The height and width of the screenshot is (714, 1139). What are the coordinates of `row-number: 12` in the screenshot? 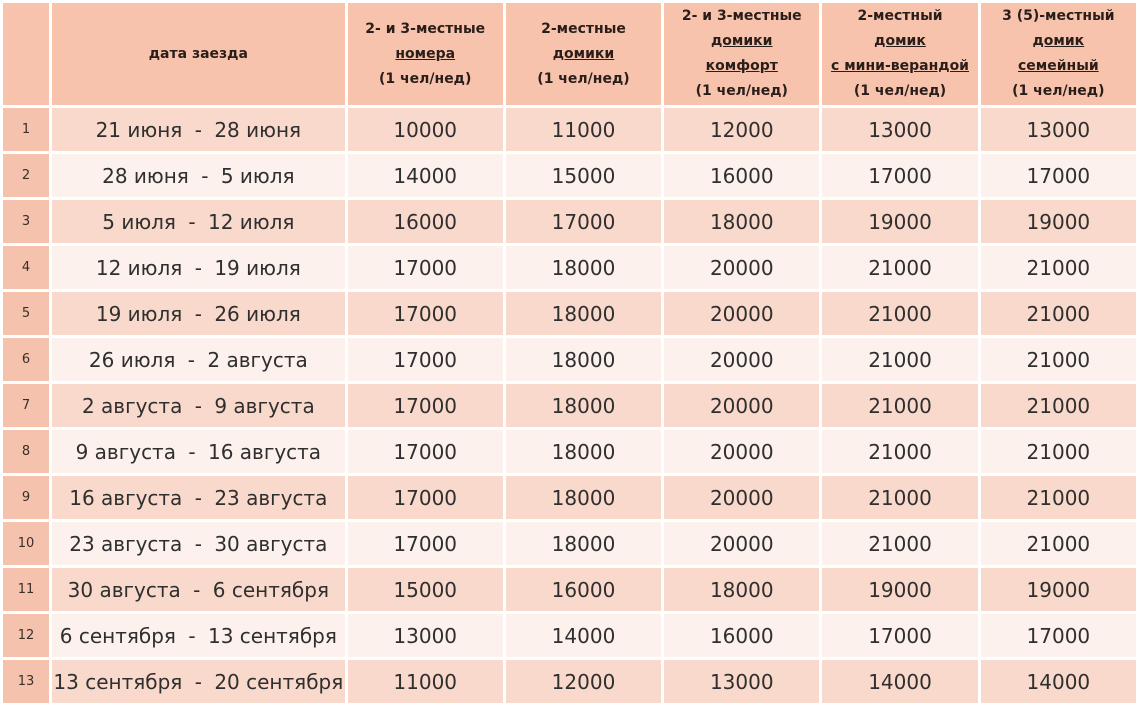 It's located at (26, 635).